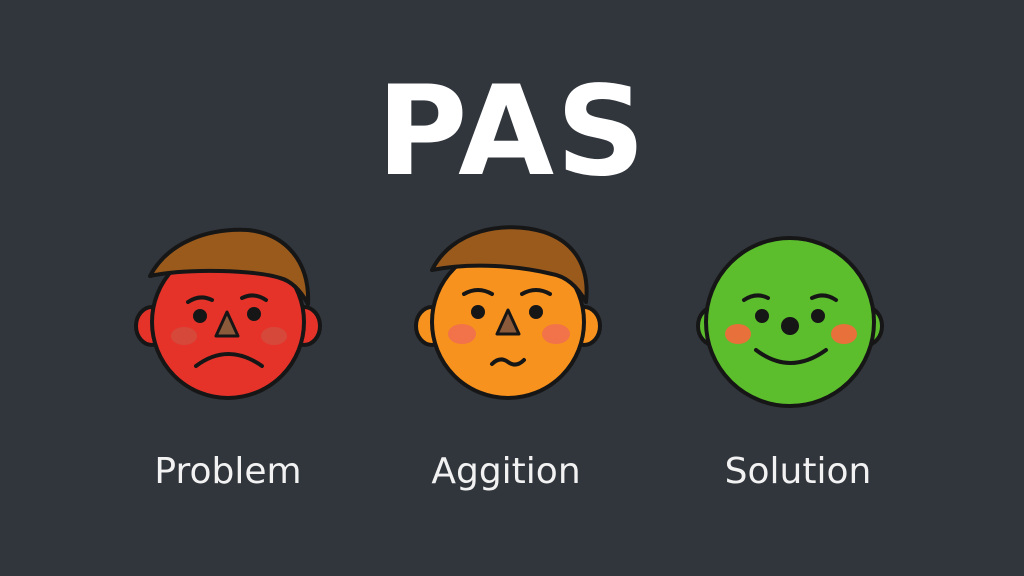 The height and width of the screenshot is (576, 1024). I want to click on agitation-label: Aggition, so click(506, 471).